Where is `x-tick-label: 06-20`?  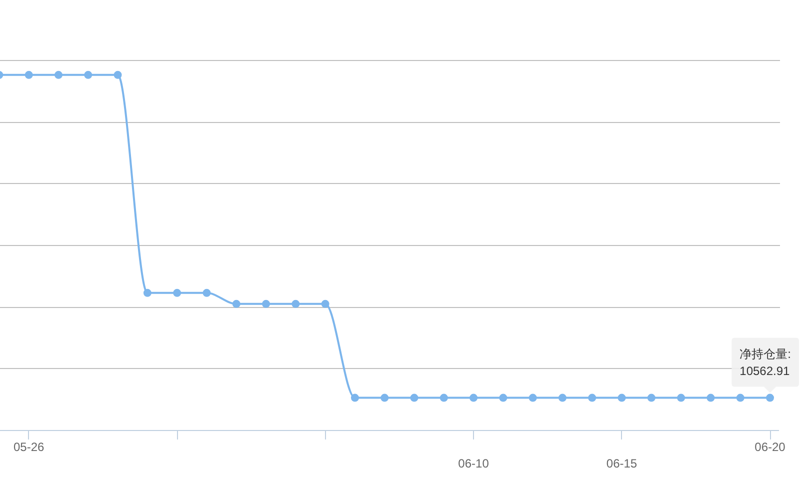 x-tick-label: 06-20 is located at coordinates (770, 447).